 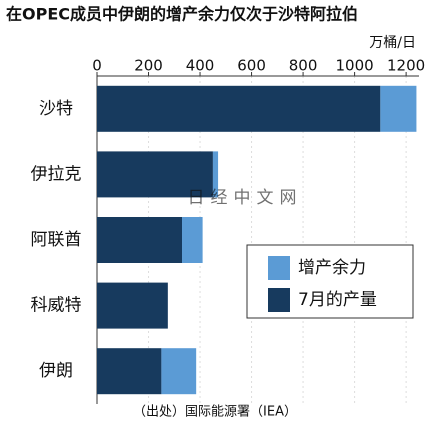 What do you see at coordinates (56, 371) in the screenshot?
I see `y-tick-label: 伊朗` at bounding box center [56, 371].